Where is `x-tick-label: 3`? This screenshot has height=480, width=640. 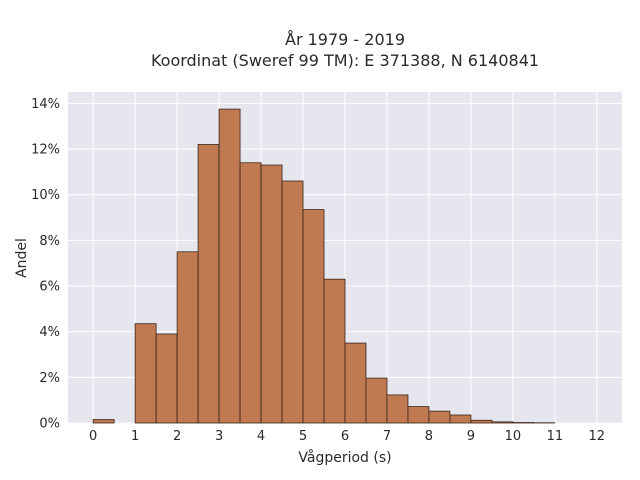
x-tick-label: 3 is located at coordinates (219, 436).